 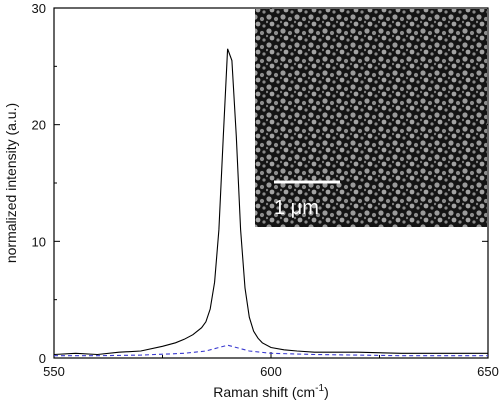 What do you see at coordinates (42, 358) in the screenshot?
I see `y-tick-label: 0` at bounding box center [42, 358].